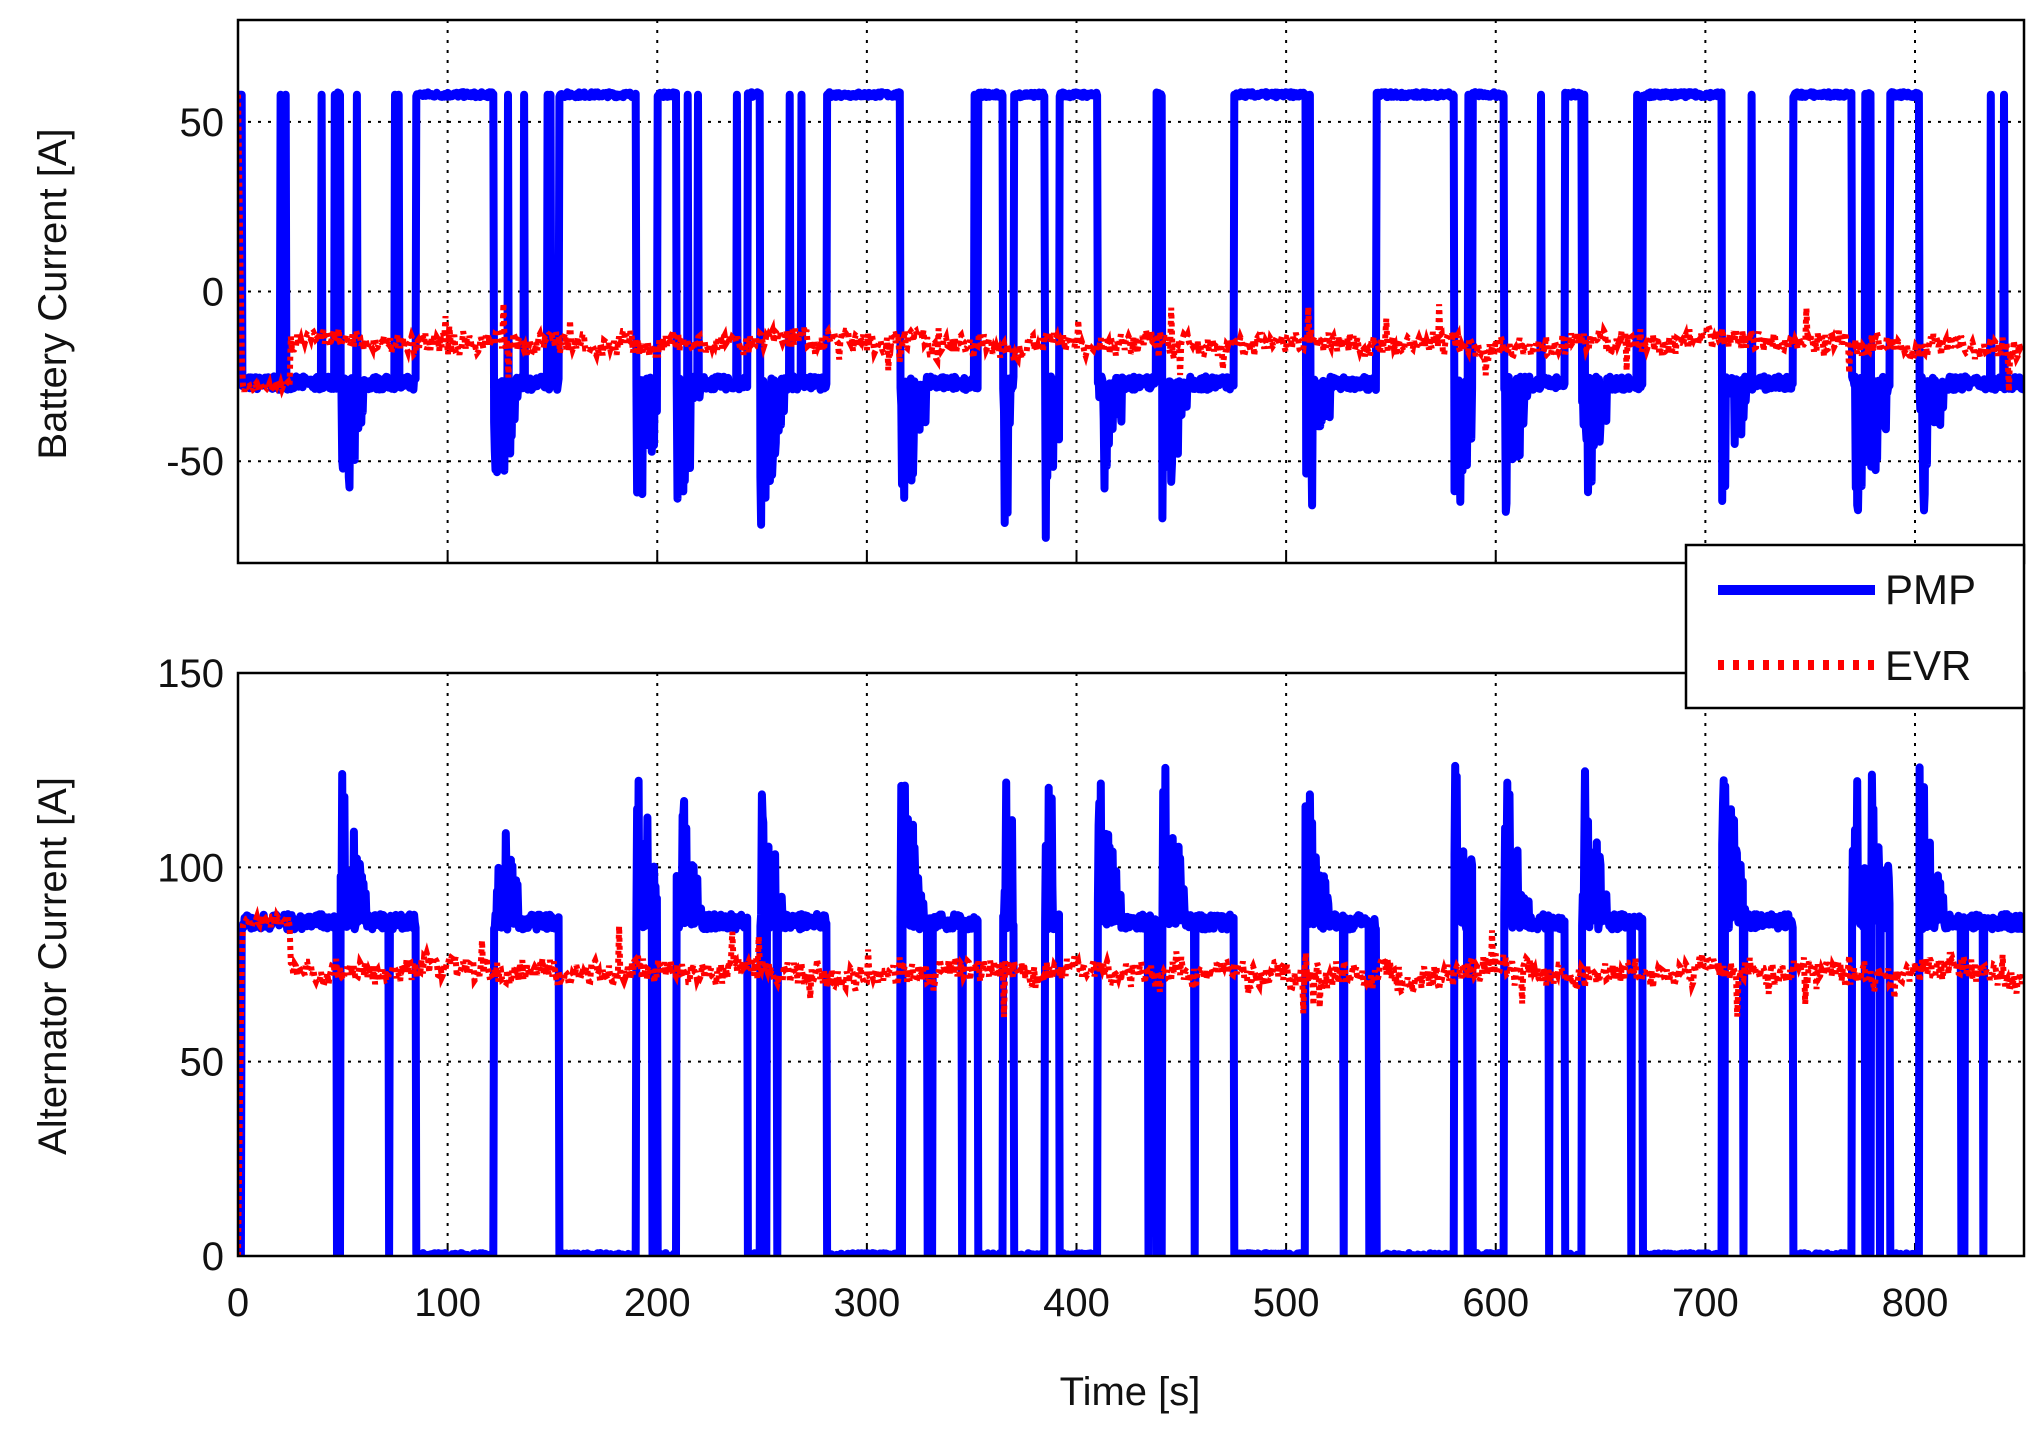  Describe the element at coordinates (657, 1303) in the screenshot. I see `x-tick-label: 200` at that location.